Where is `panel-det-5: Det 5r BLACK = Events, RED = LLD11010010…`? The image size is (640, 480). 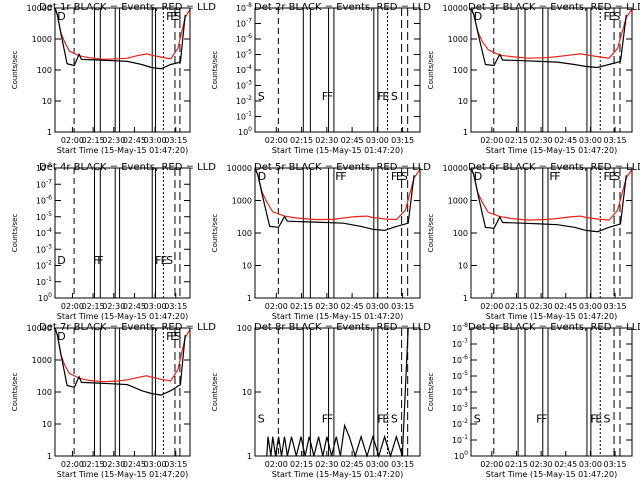 panel-det-5: Det 5r BLACK = Events, RED = LLD11010010… is located at coordinates (321, 241).